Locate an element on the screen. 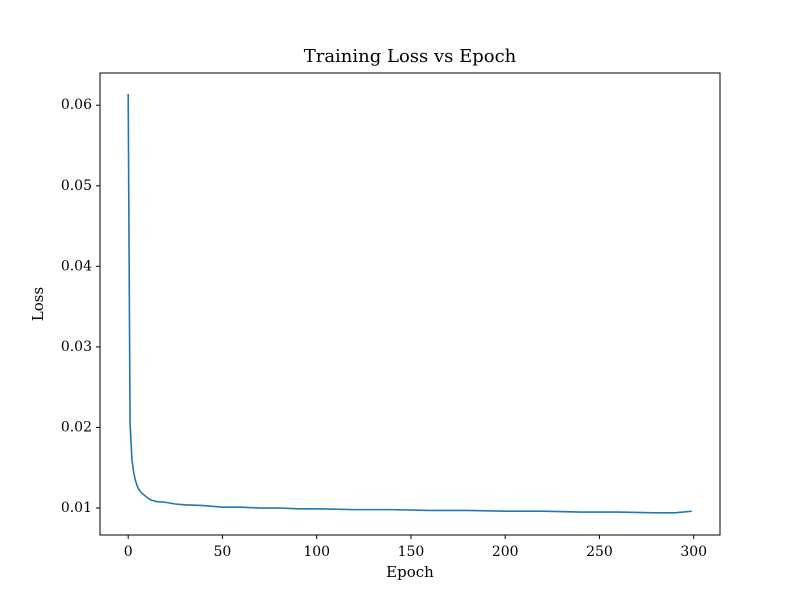 The height and width of the screenshot is (600, 800). x-tick-label: 250 is located at coordinates (599, 552).